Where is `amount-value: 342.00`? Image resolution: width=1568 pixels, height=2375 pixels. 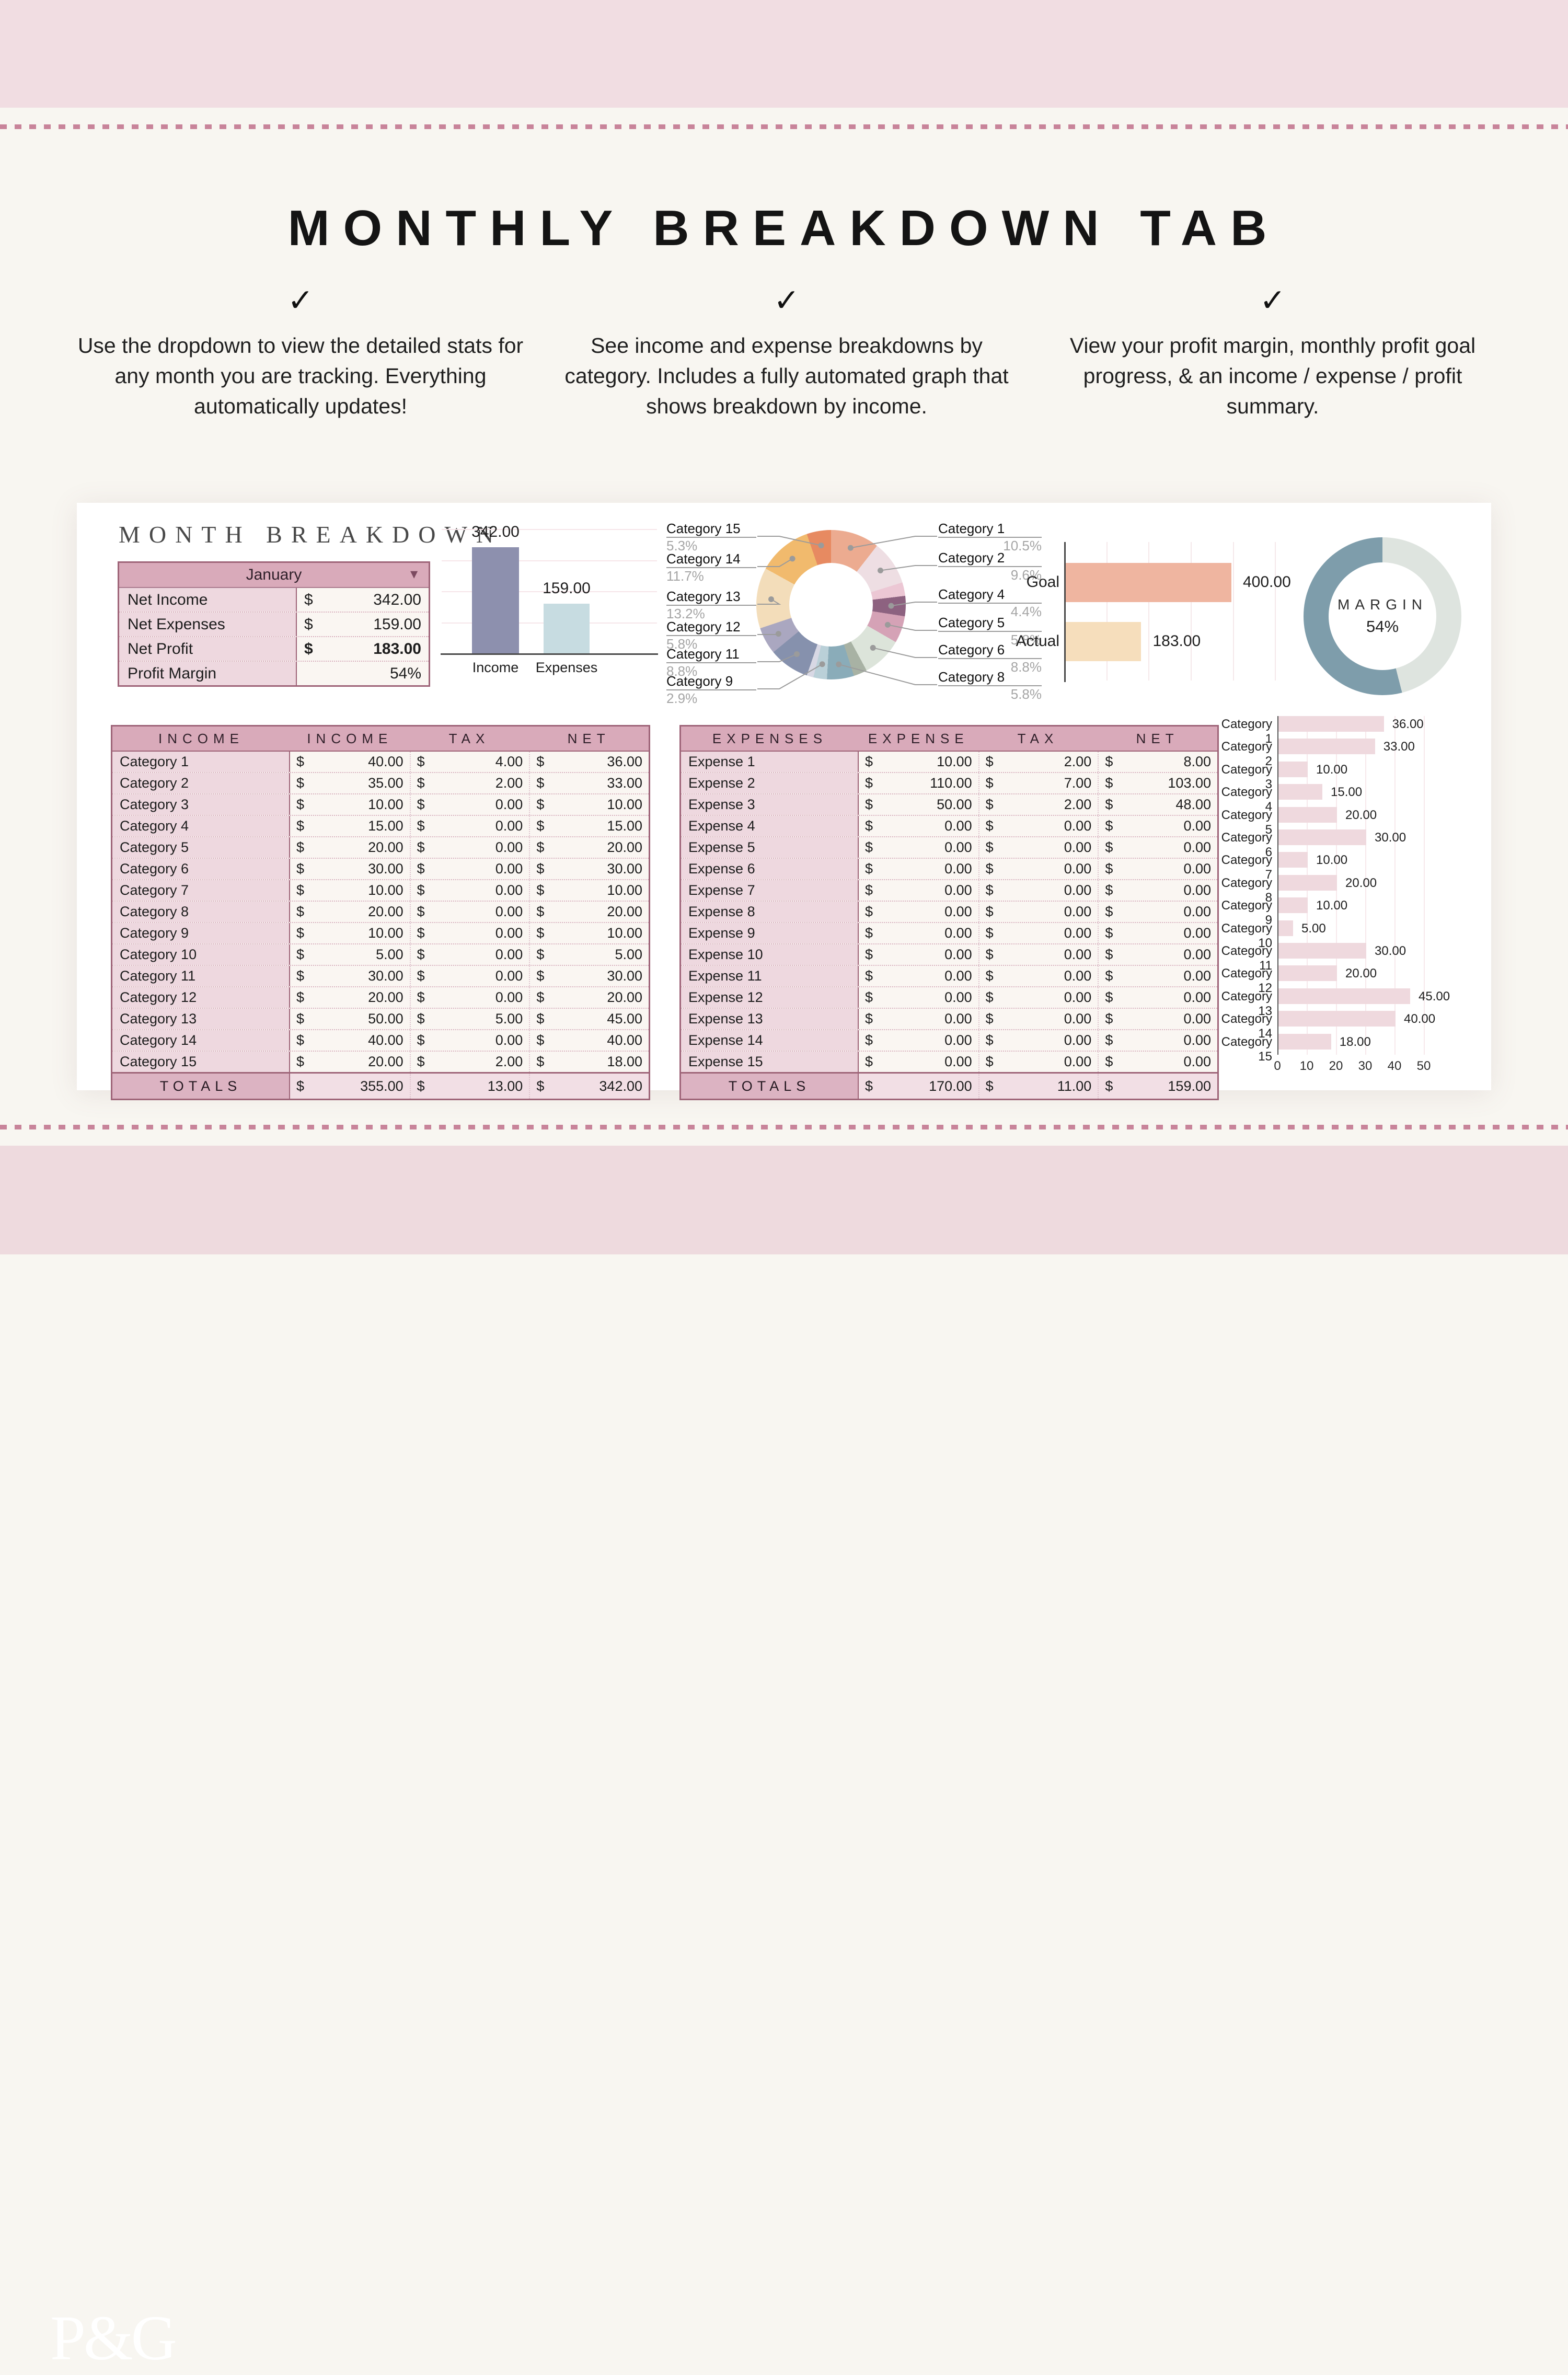
amount-value: 342.00 is located at coordinates (620, 1086).